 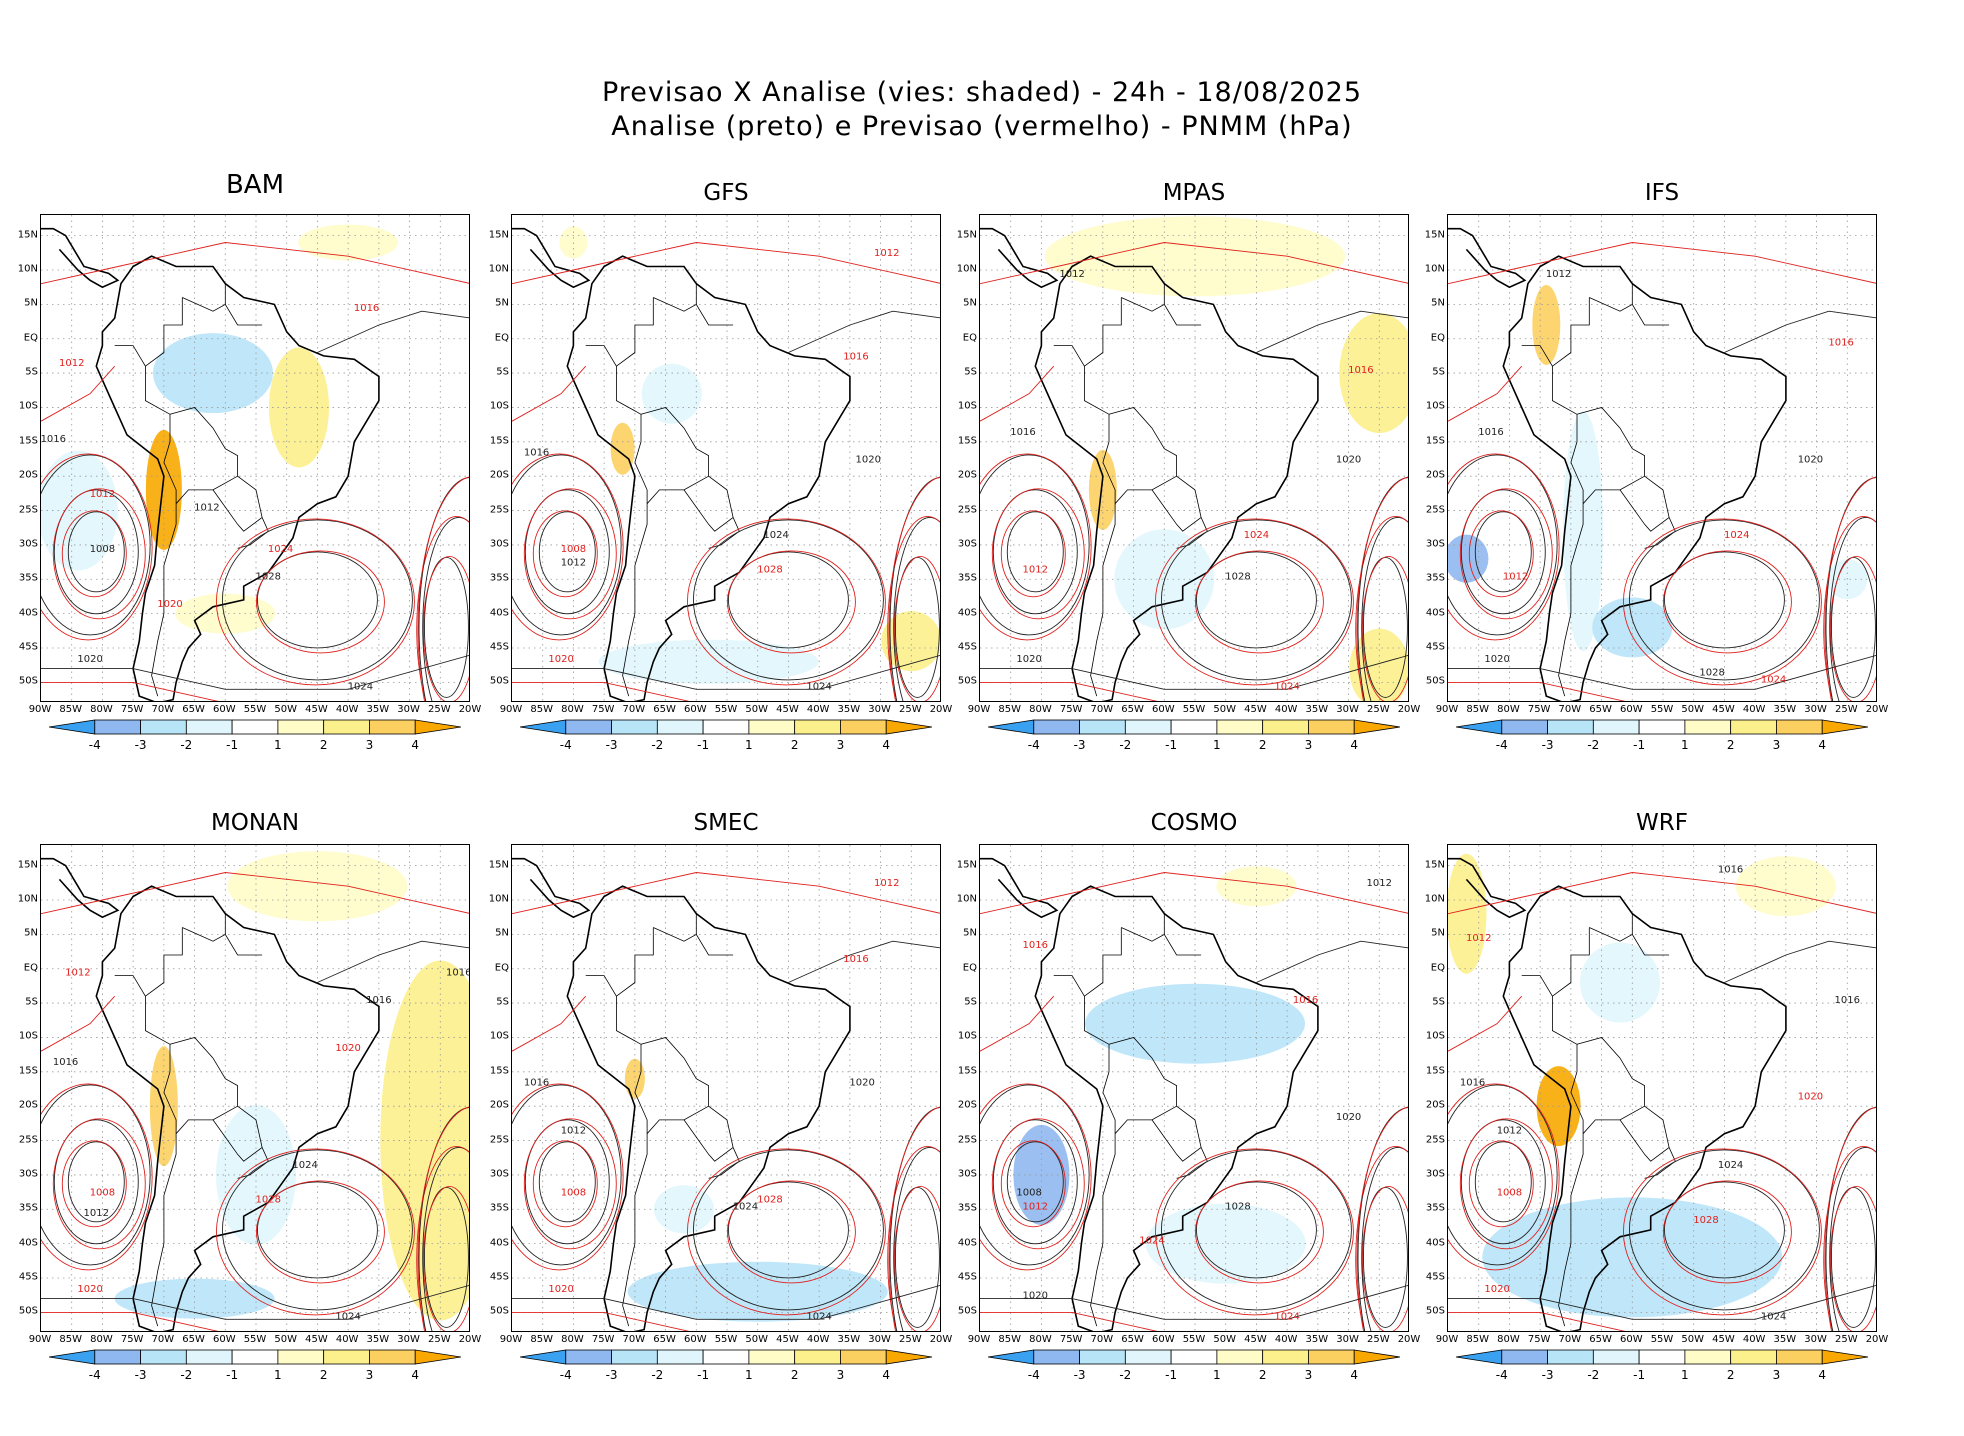 What do you see at coordinates (27, 269) in the screenshot?
I see `lat-tick-label: 10N` at bounding box center [27, 269].